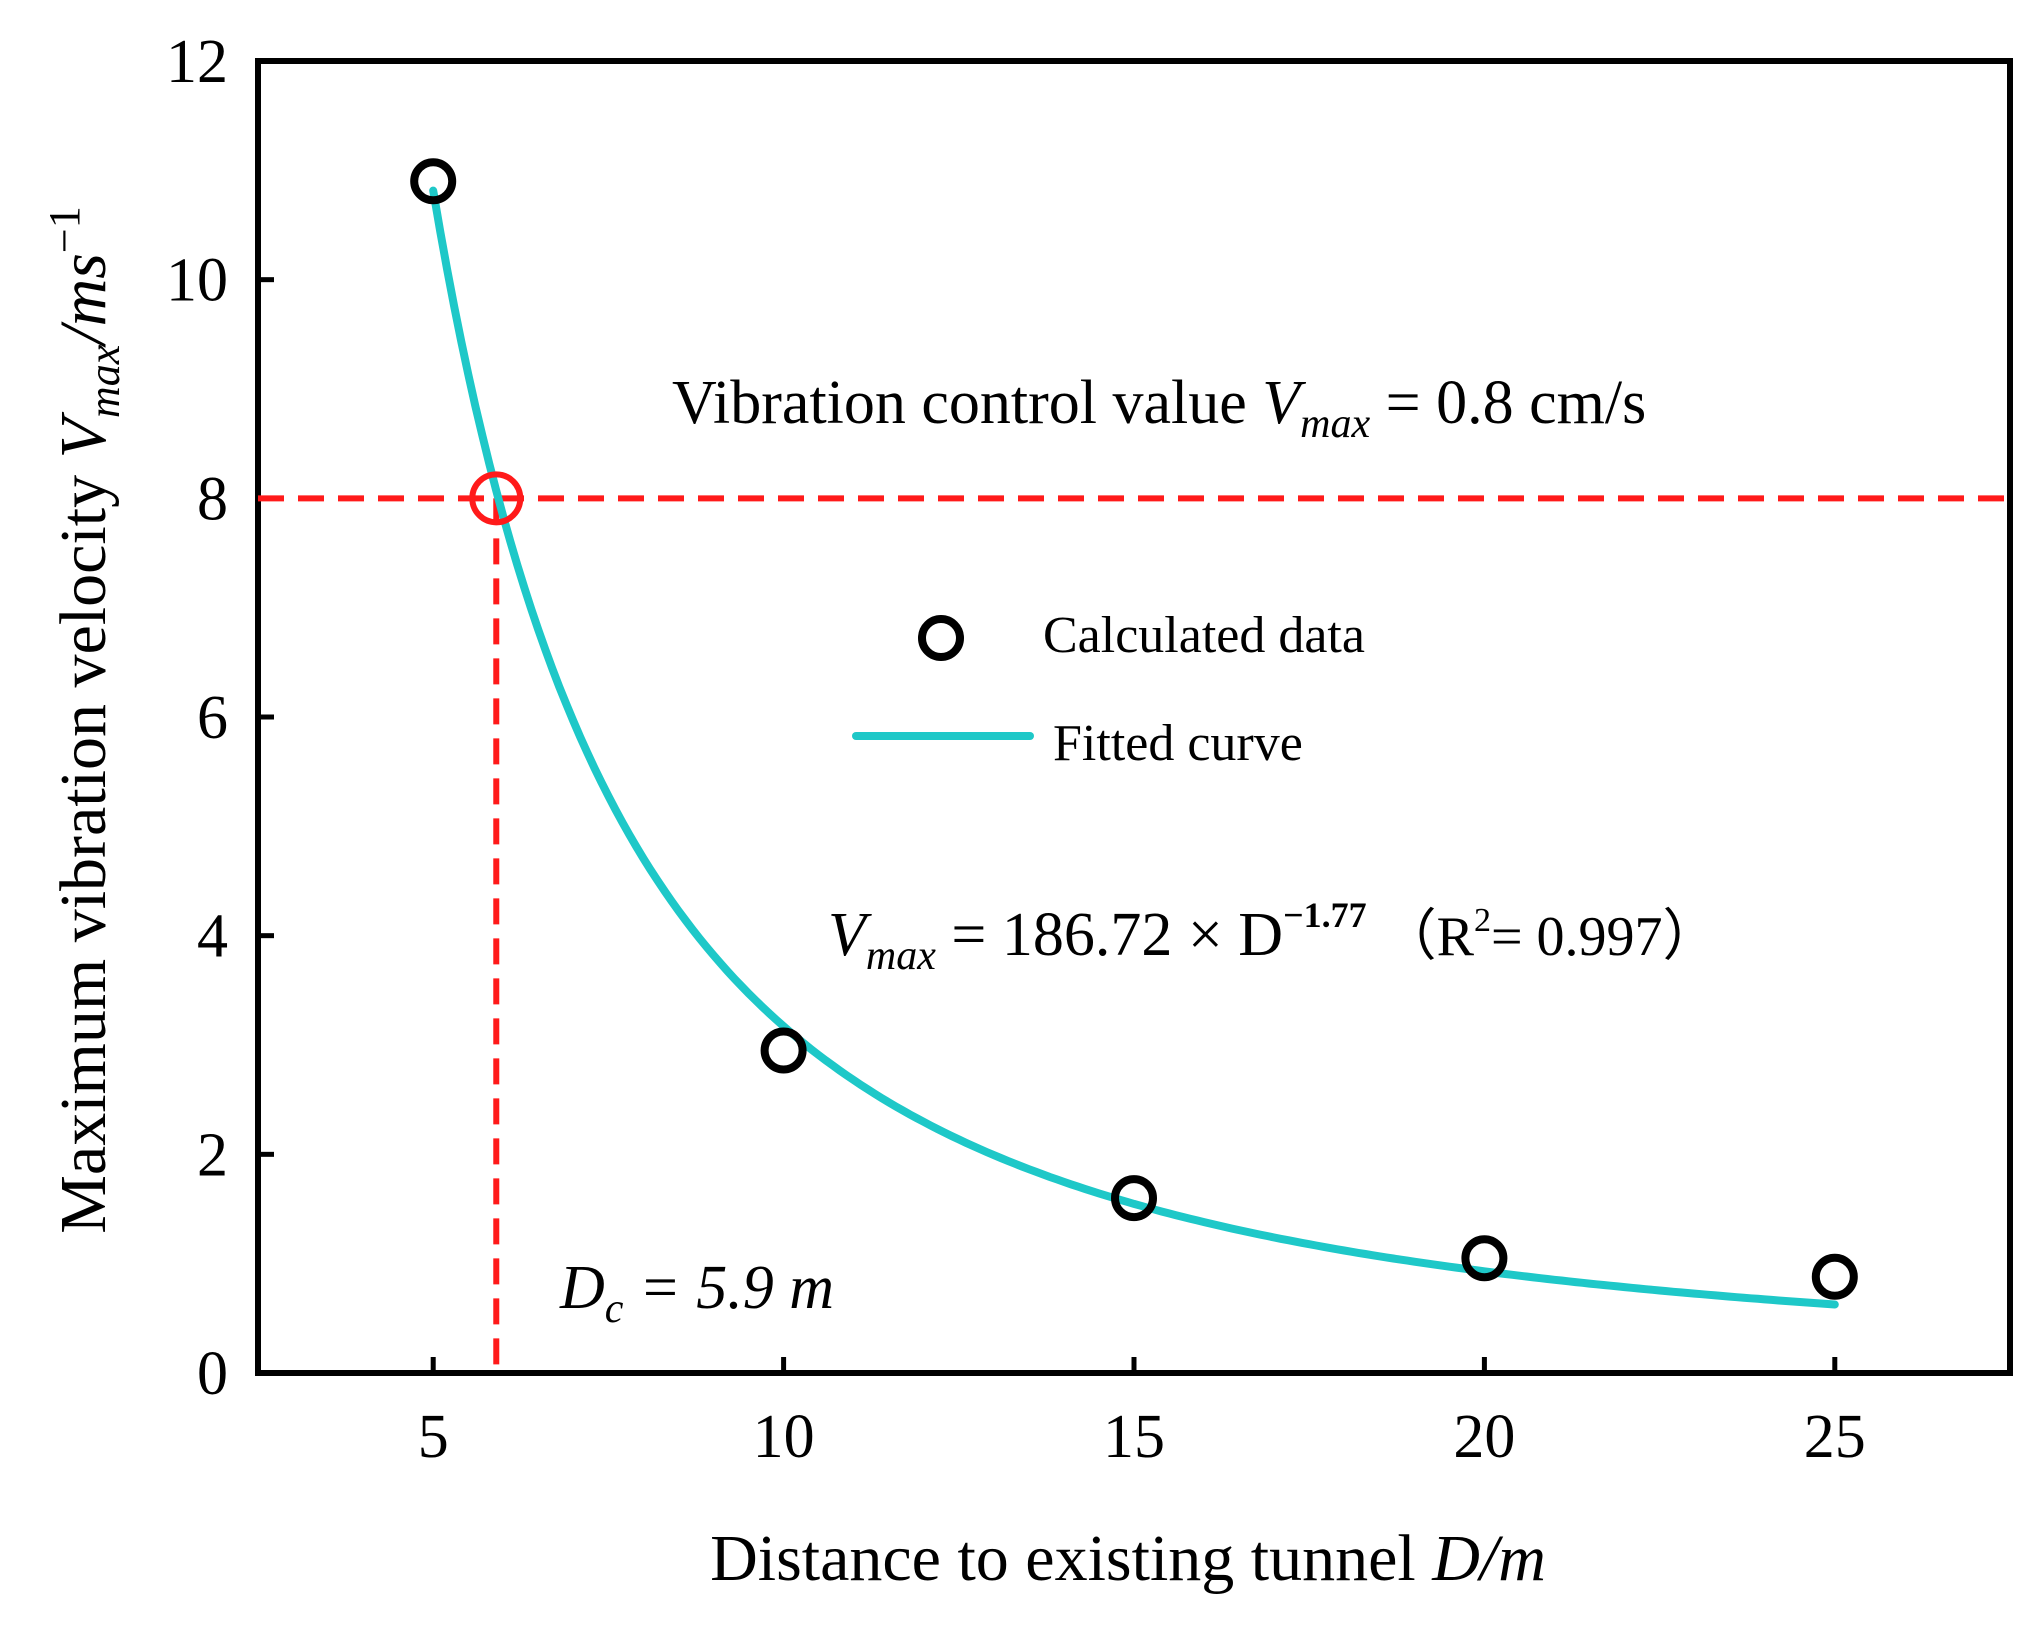 The image size is (2041, 1625). What do you see at coordinates (1835, 1437) in the screenshot?
I see `x-tick-label: 25` at bounding box center [1835, 1437].